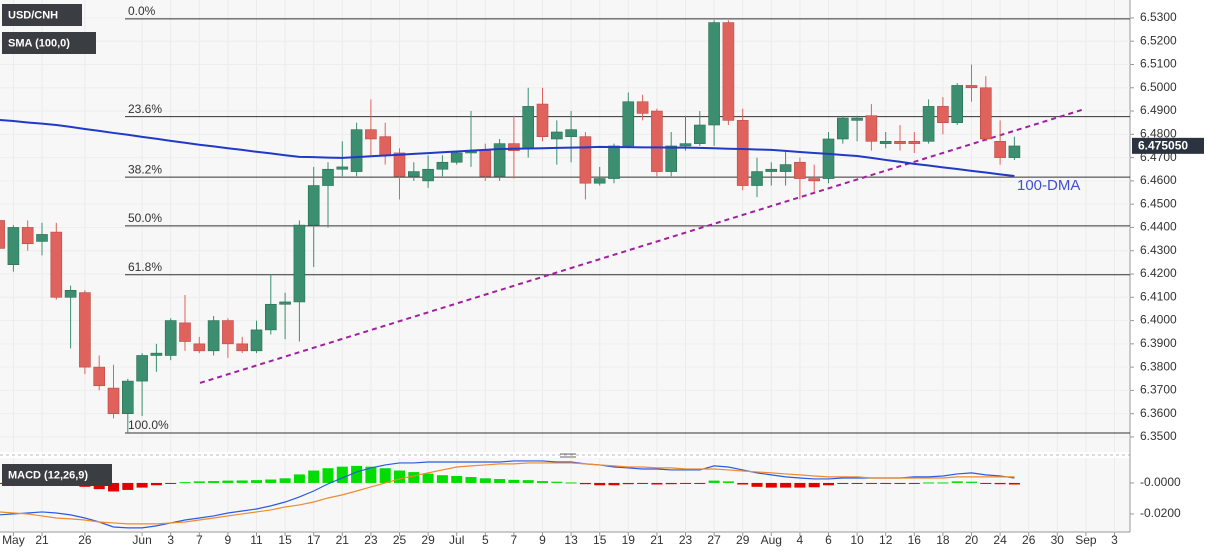  What do you see at coordinates (714, 540) in the screenshot?
I see `x-tick-label: 27` at bounding box center [714, 540].